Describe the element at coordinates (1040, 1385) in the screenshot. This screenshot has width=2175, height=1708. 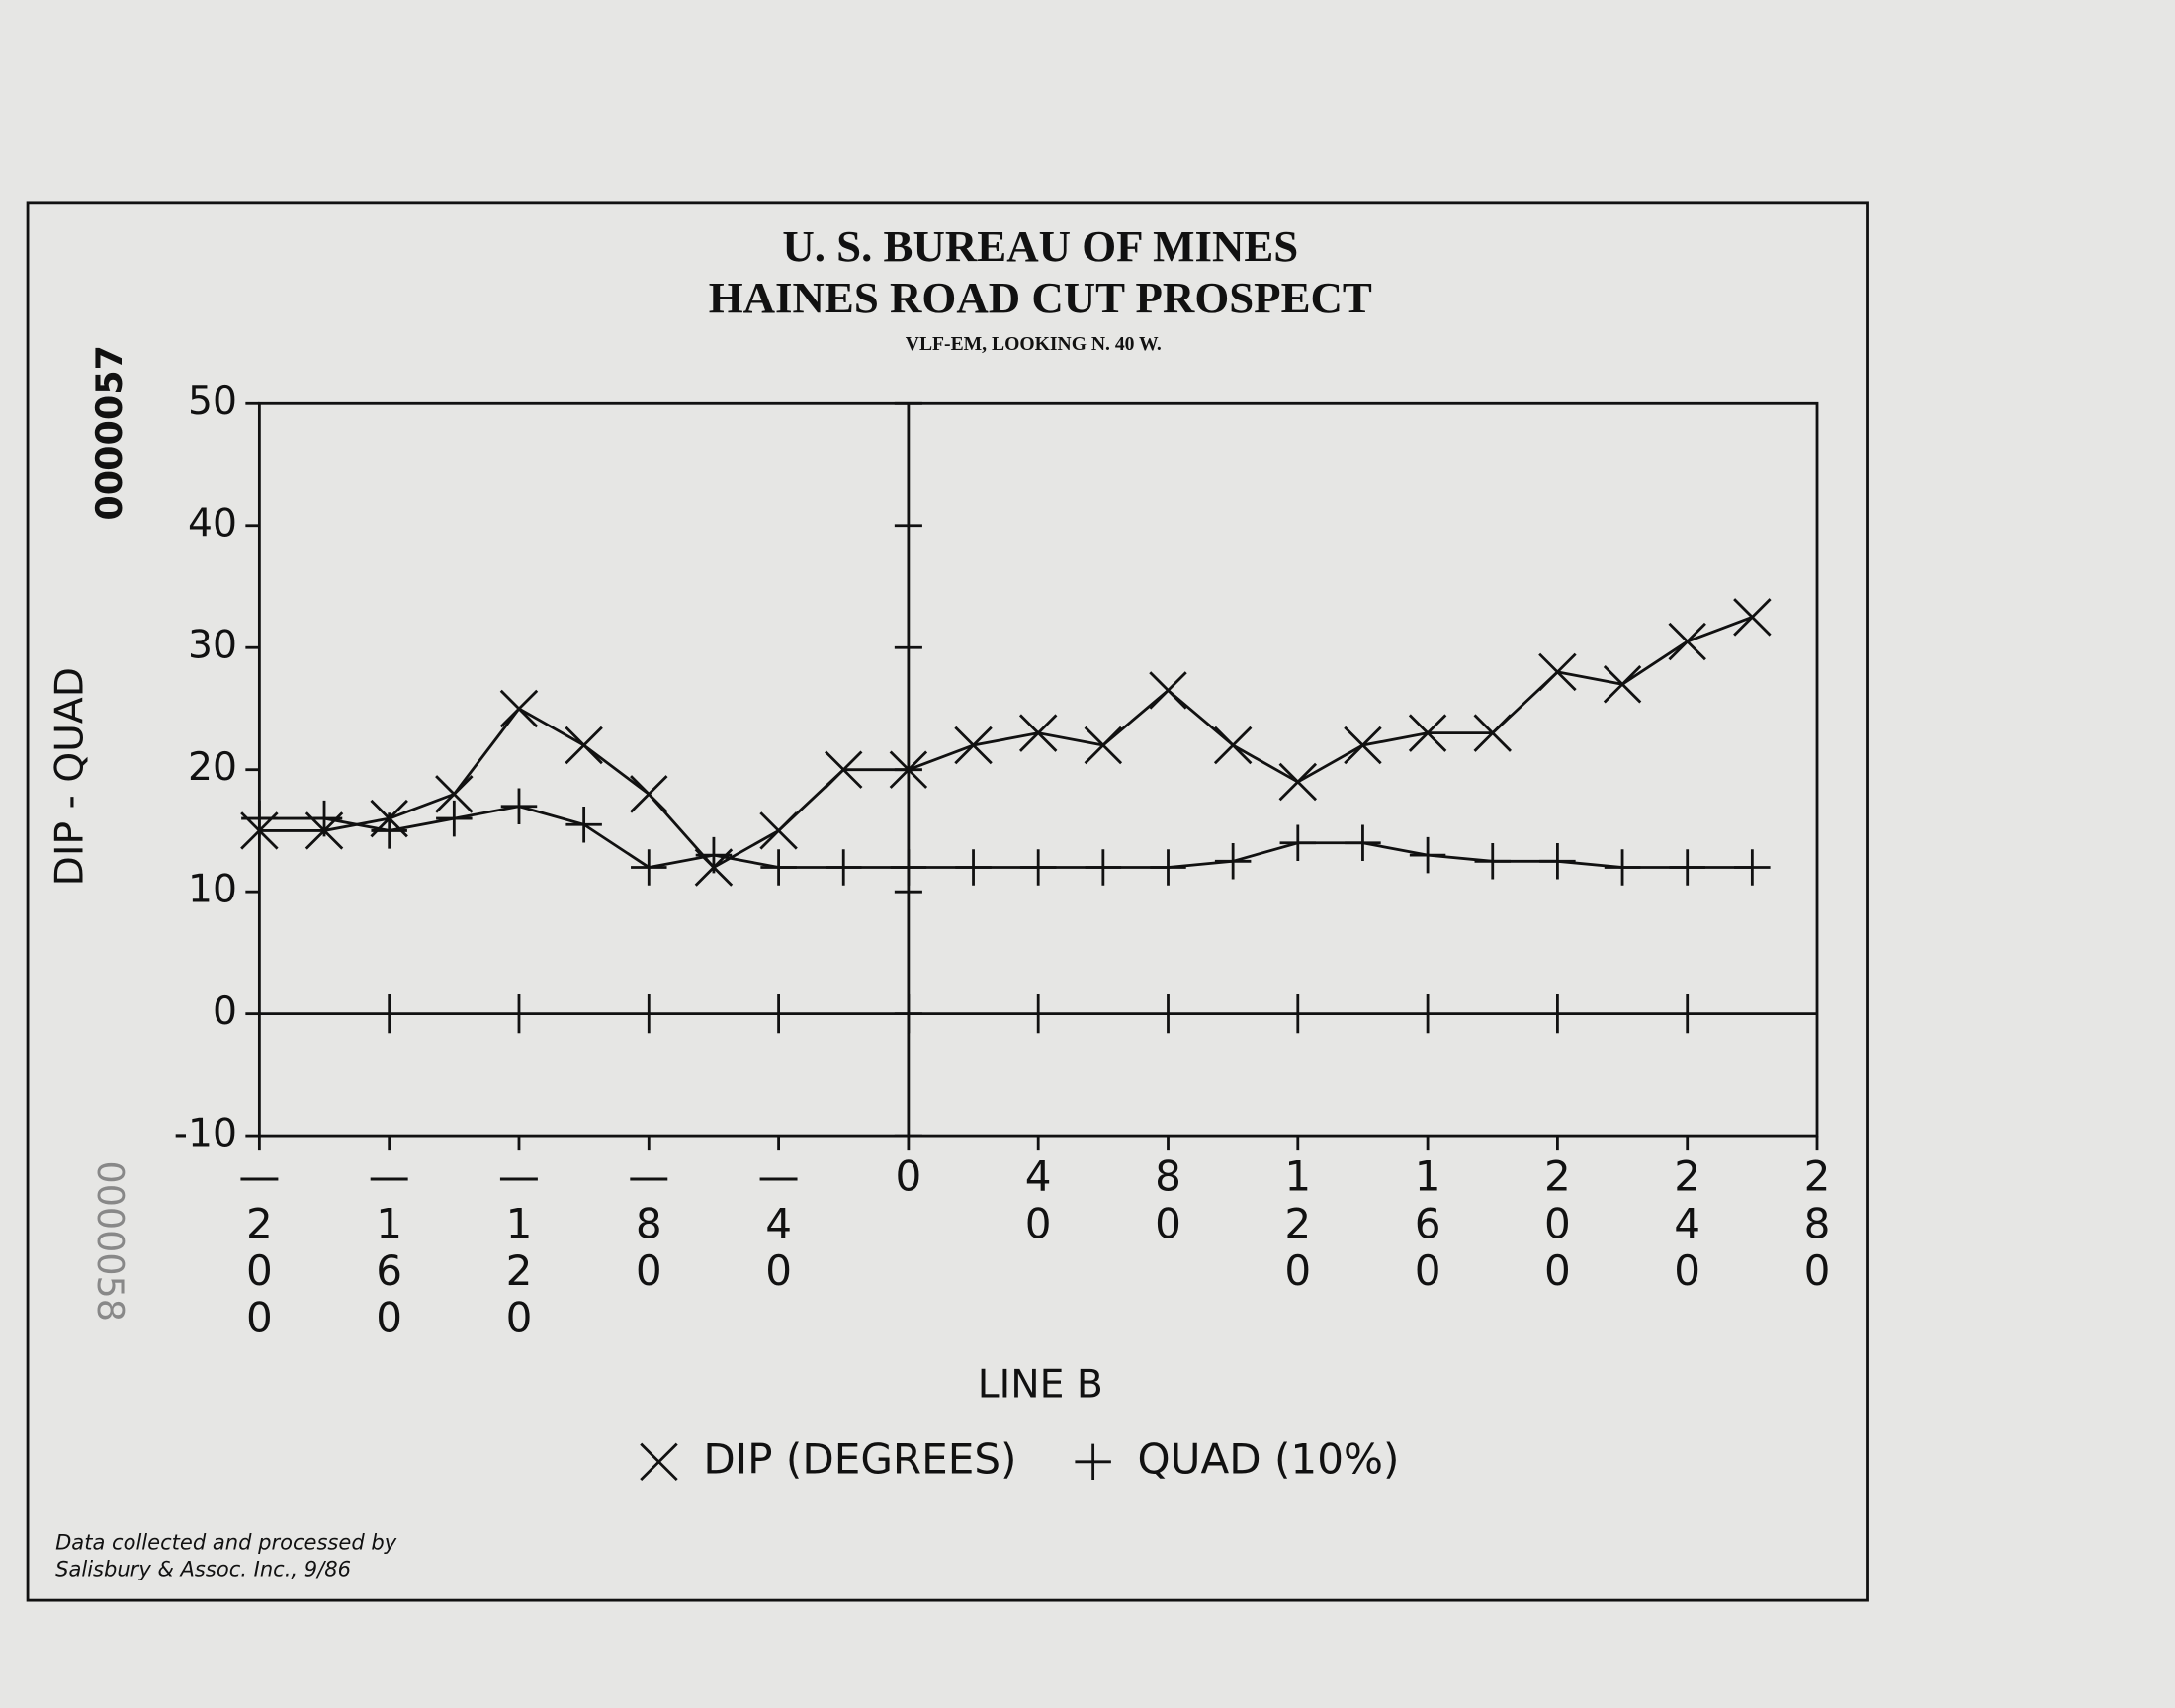
I see `x-axis-label: LINE B` at that location.